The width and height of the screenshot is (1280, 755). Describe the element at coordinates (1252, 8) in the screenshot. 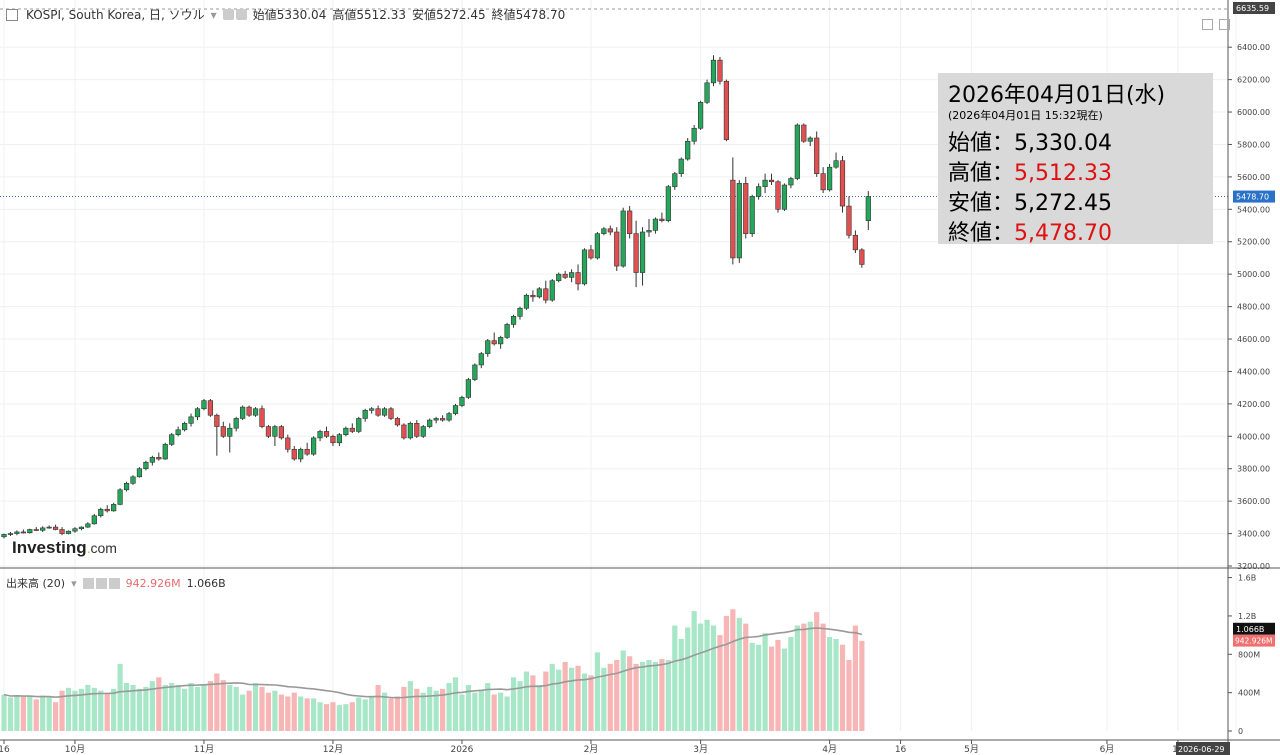

I see `top-label: 6635.59` at that location.